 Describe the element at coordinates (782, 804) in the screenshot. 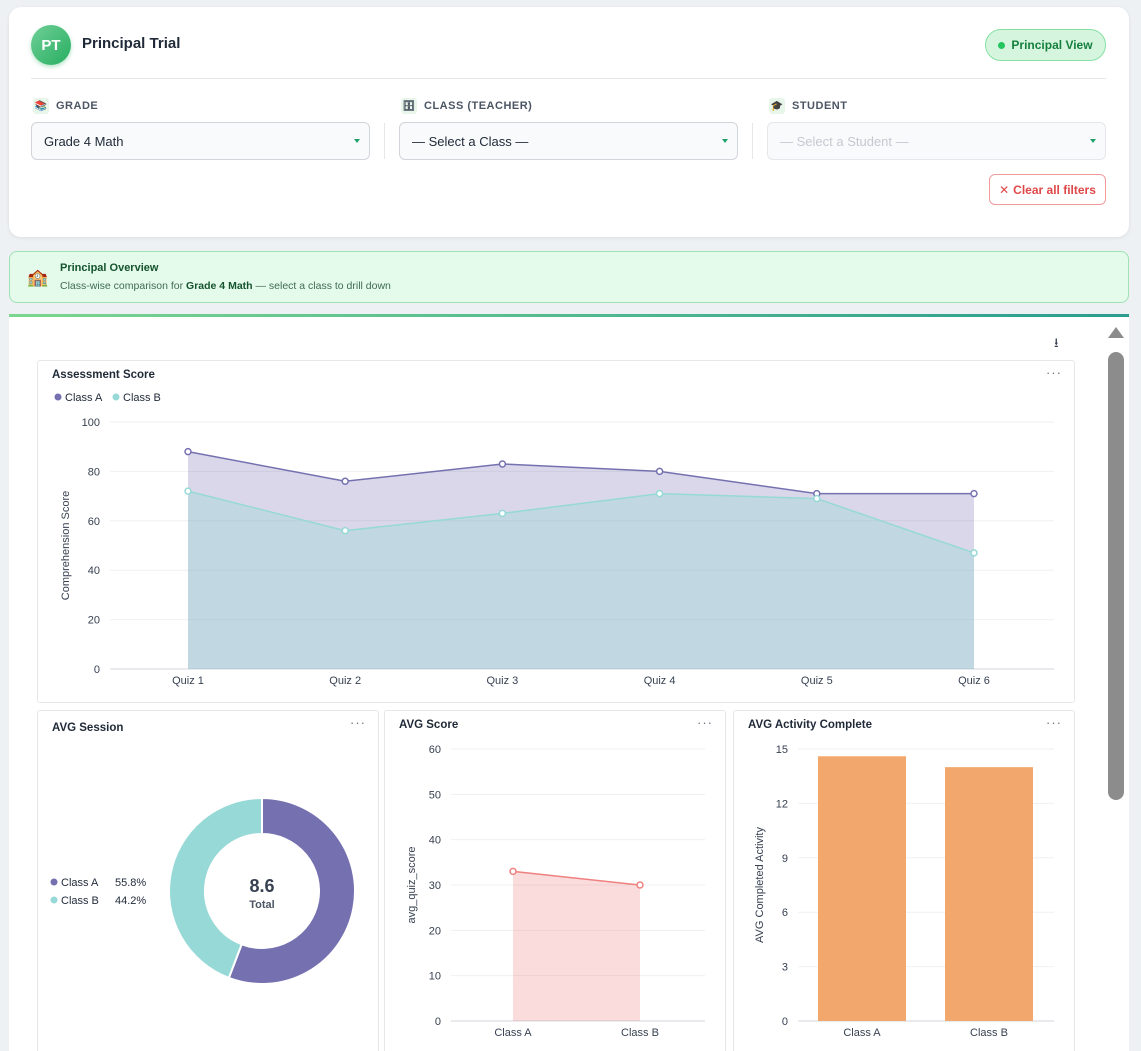

I see `y-tick-label: 12` at that location.